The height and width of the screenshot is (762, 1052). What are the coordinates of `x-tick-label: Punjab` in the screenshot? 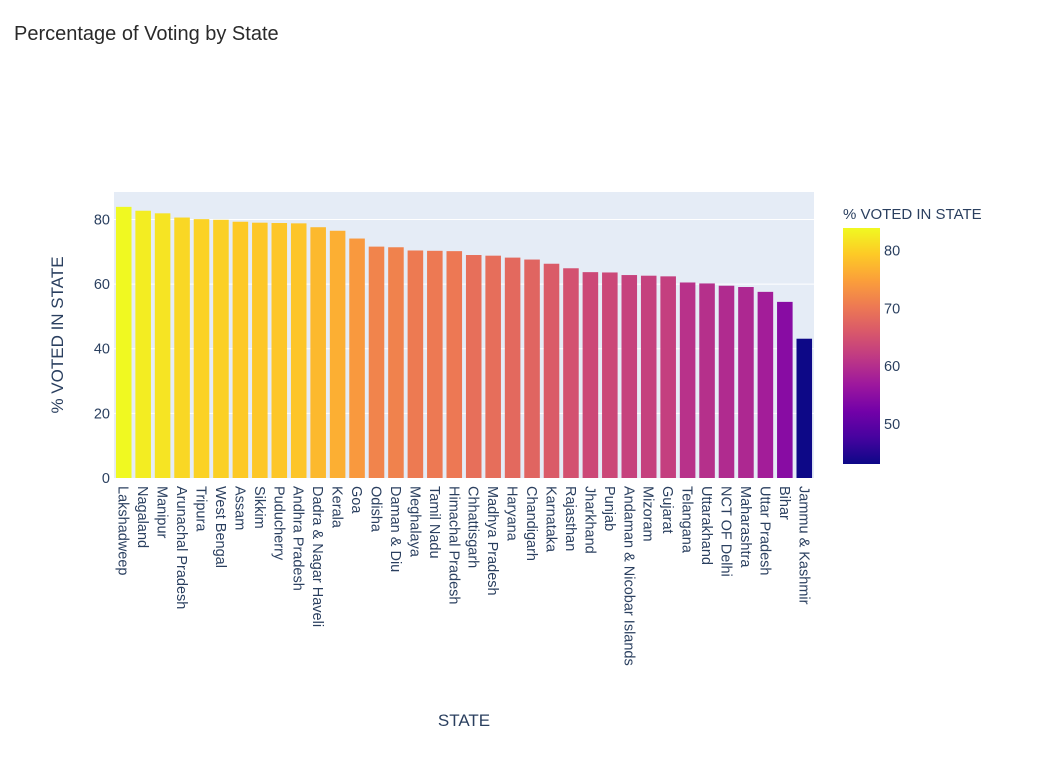 It's located at (609, 508).